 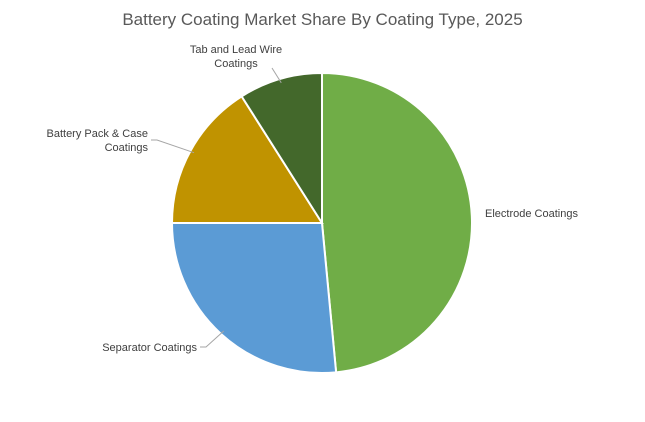 I want to click on slice-label: Battery Pack & Case Coatings, so click(x=98, y=141).